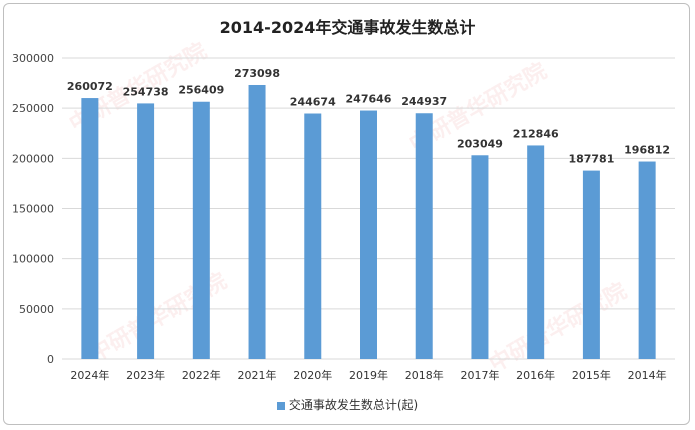 This screenshot has width=695, height=430. What do you see at coordinates (257, 375) in the screenshot?
I see `x-tick-label: 2021年` at bounding box center [257, 375].